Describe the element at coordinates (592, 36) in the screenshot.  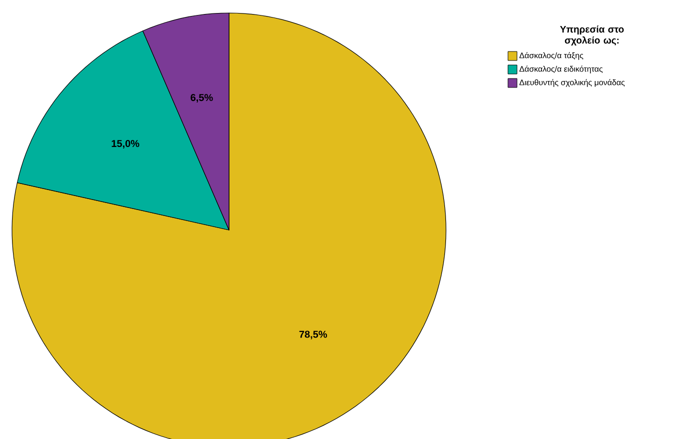
I see `legend-title: Υπηρεσία στο σχολείο ως:` at that location.